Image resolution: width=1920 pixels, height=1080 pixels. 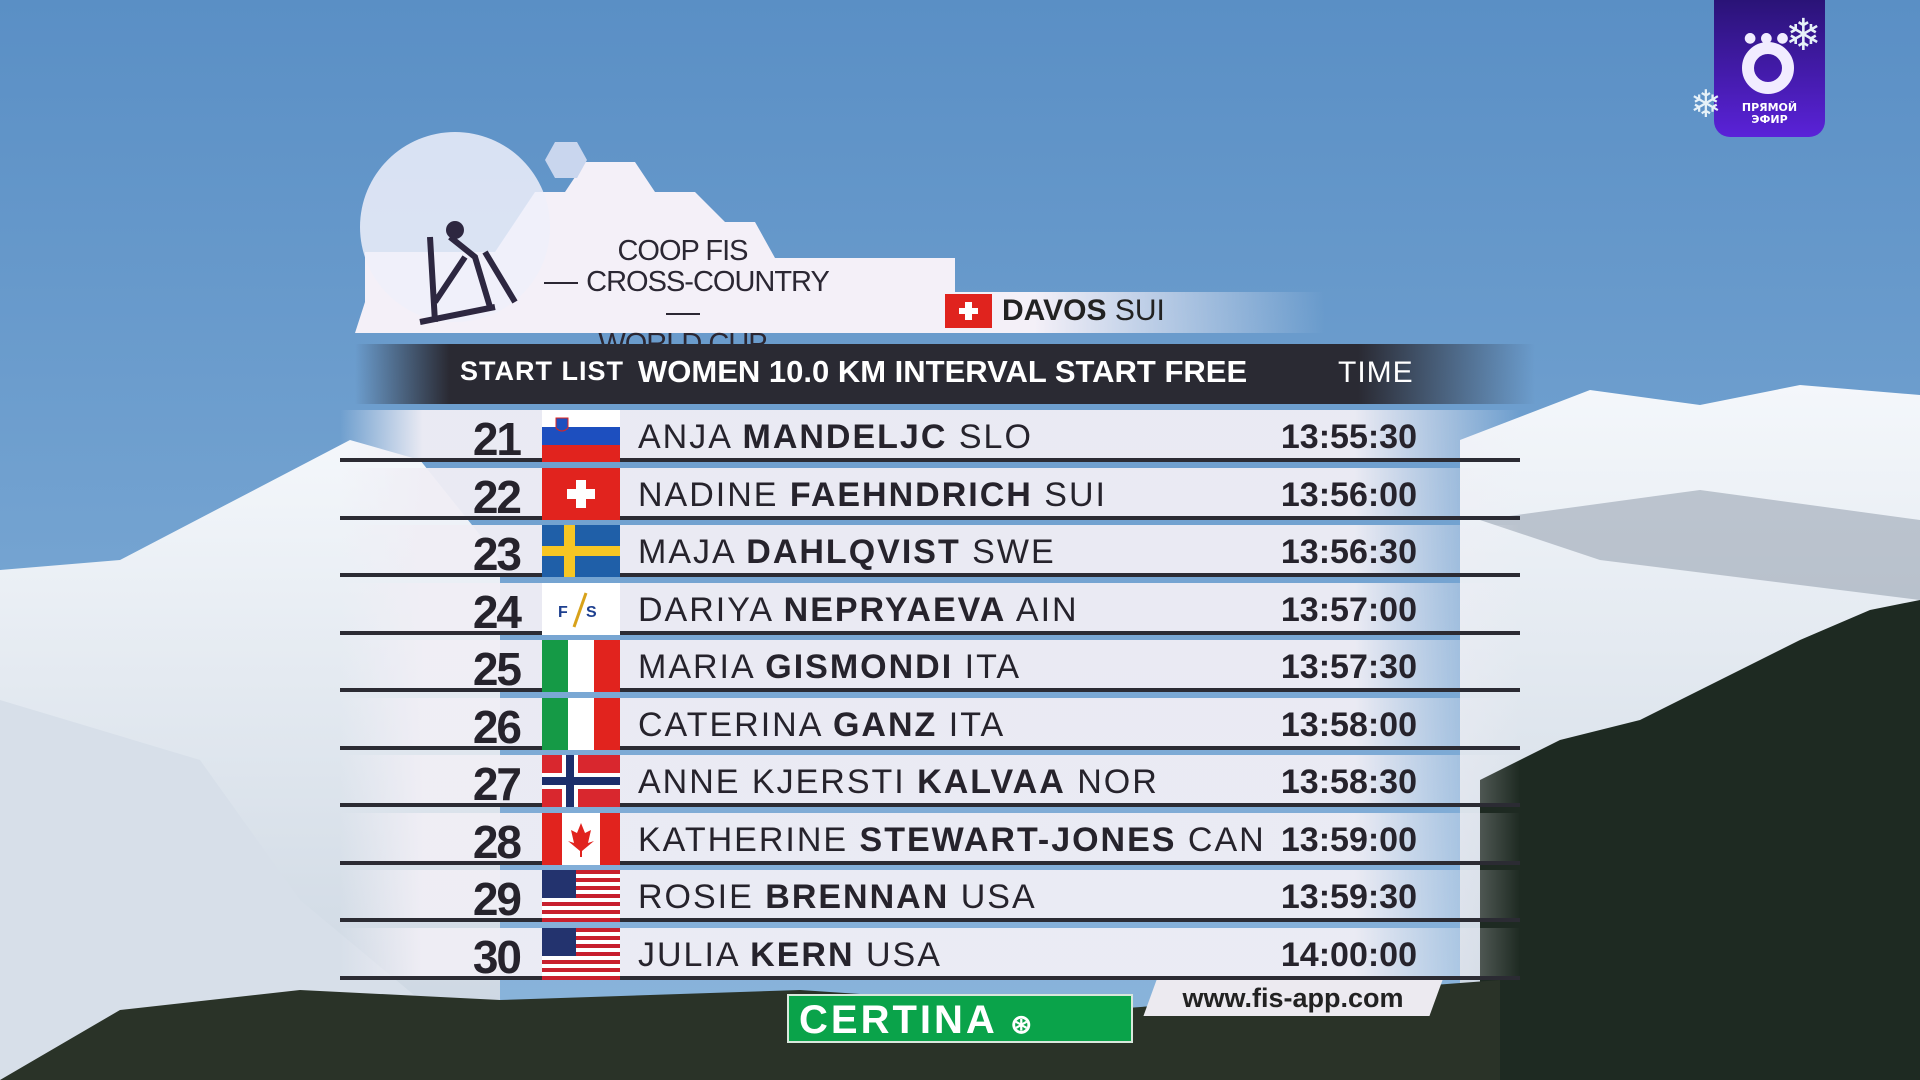 What do you see at coordinates (898, 1020) in the screenshot?
I see `sponsor-name: CERTINA` at bounding box center [898, 1020].